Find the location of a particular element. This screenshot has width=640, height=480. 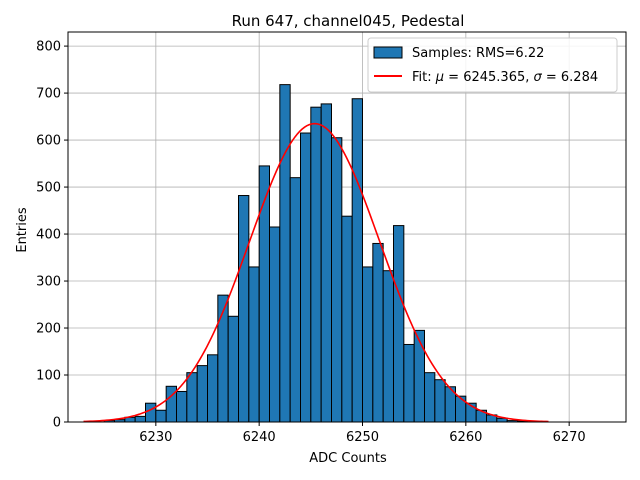

y-axis-label: Entries is located at coordinates (22, 230).